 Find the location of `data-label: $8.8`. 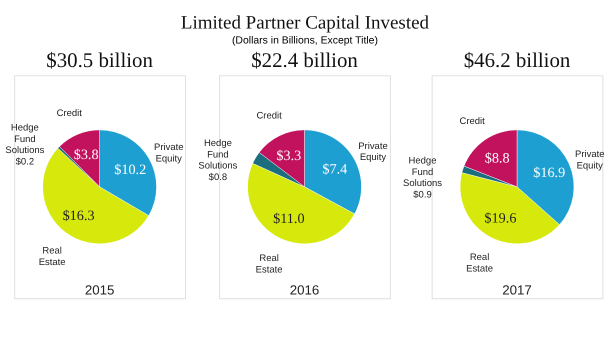

data-label: $8.8 is located at coordinates (497, 158).